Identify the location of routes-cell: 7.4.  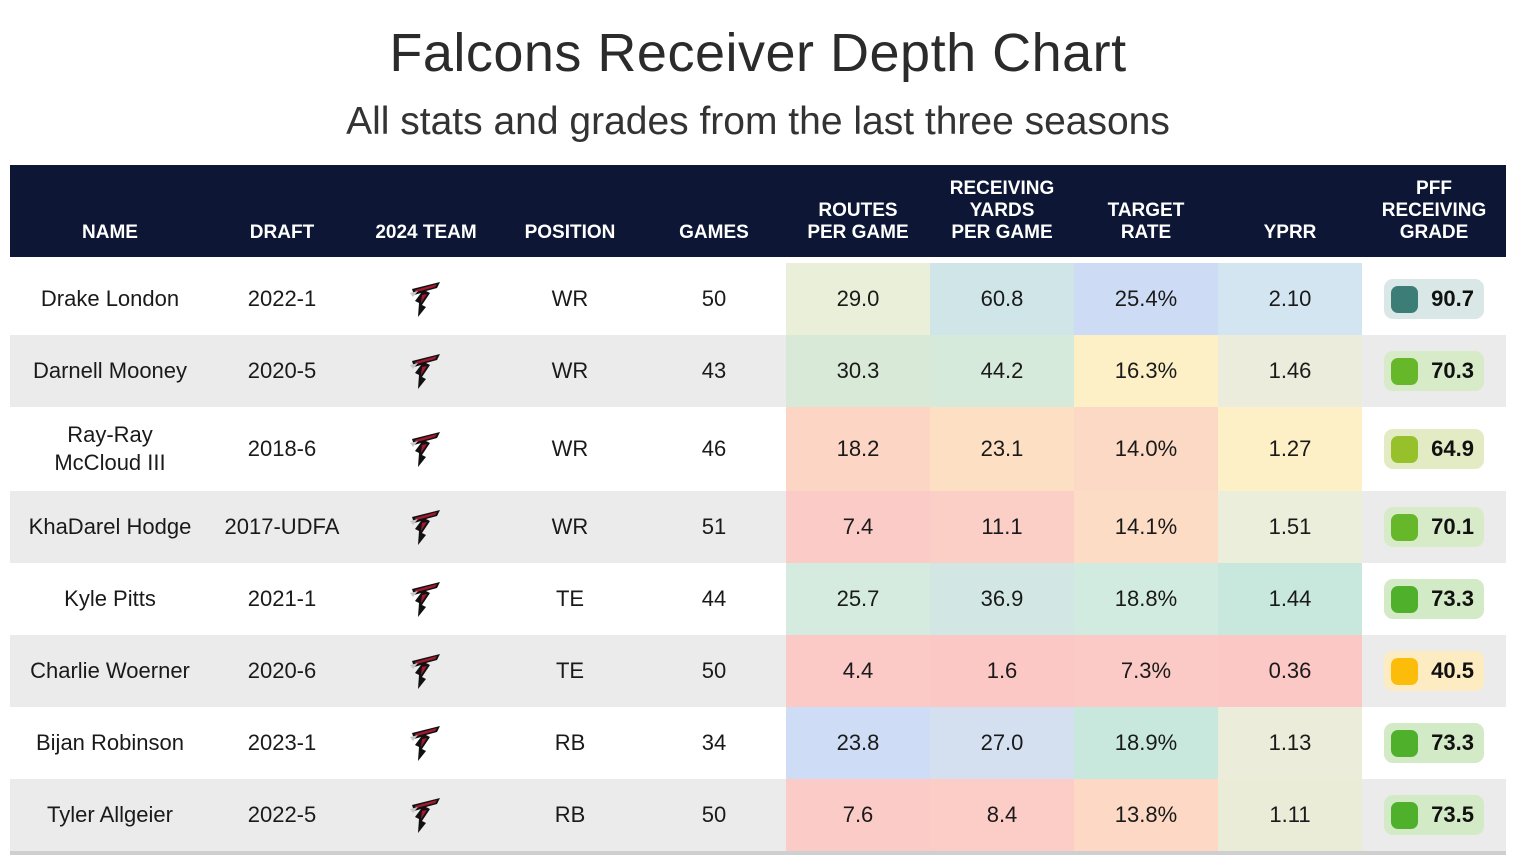
(858, 527).